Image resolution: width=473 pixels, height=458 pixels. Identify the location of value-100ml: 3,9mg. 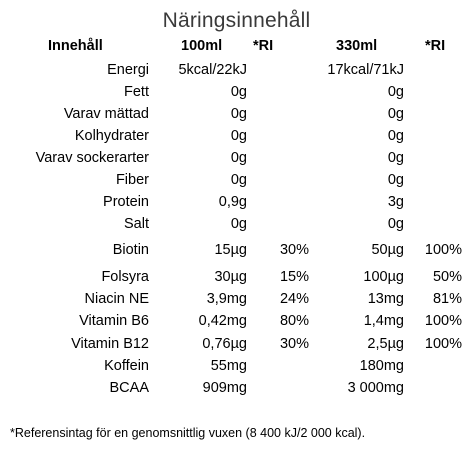
(226, 299).